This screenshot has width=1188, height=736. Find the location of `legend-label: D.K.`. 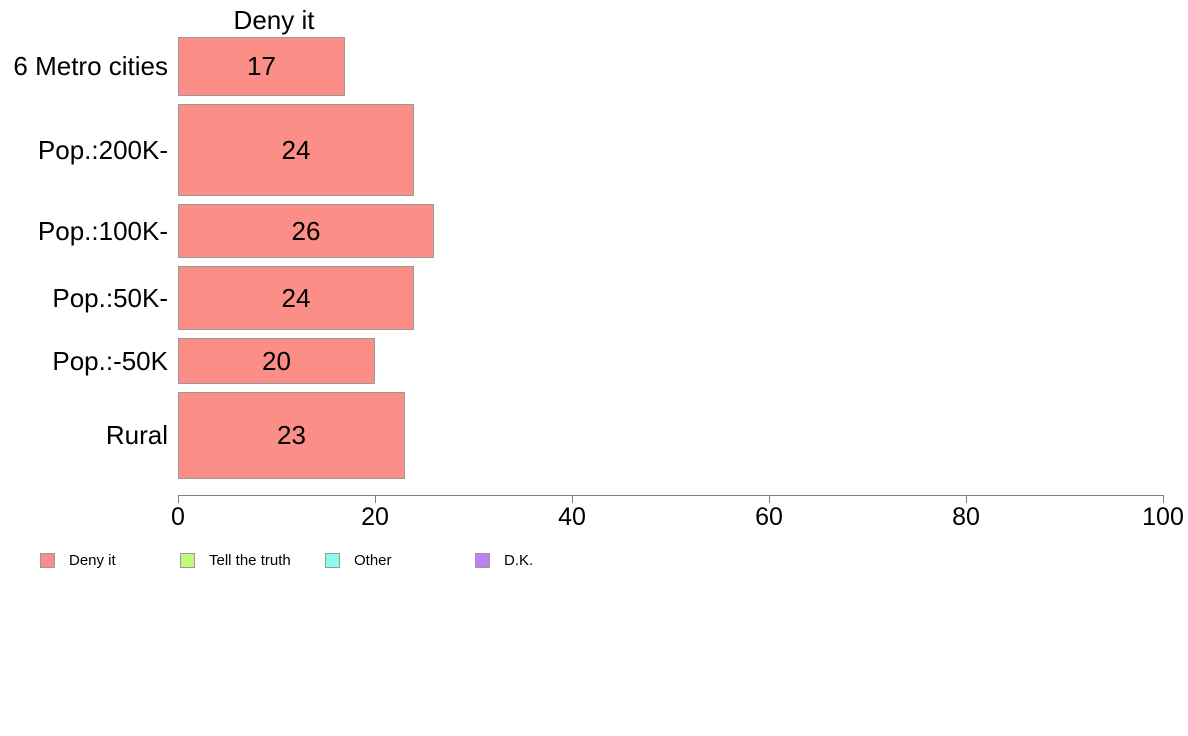

legend-label: D.K. is located at coordinates (519, 560).